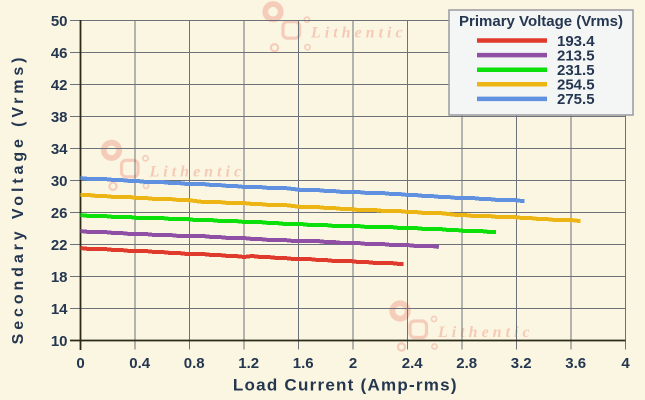 Image resolution: width=645 pixels, height=400 pixels. I want to click on svg-text: 193.4, so click(576, 41).